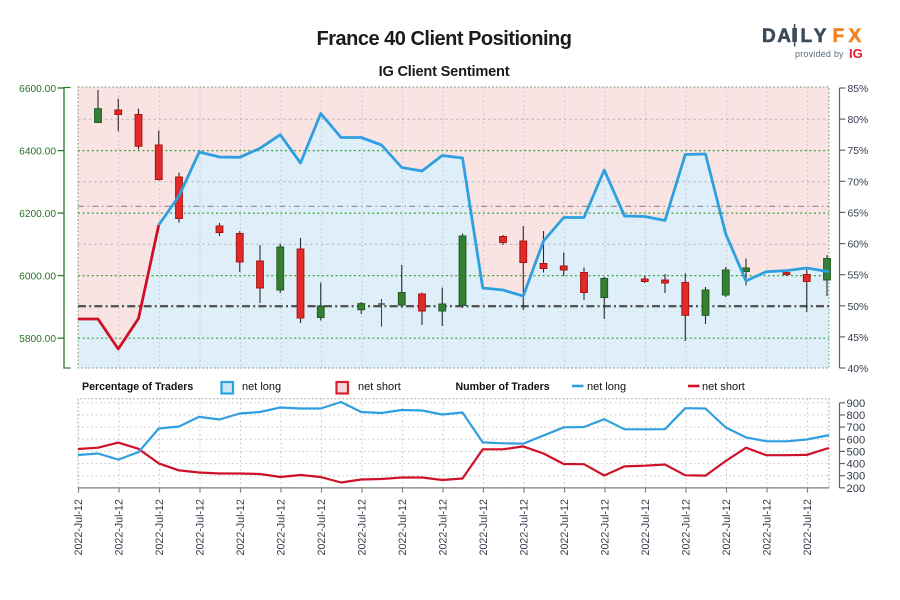 The width and height of the screenshot is (900, 600). I want to click on svg-text: Y, so click(820, 36).